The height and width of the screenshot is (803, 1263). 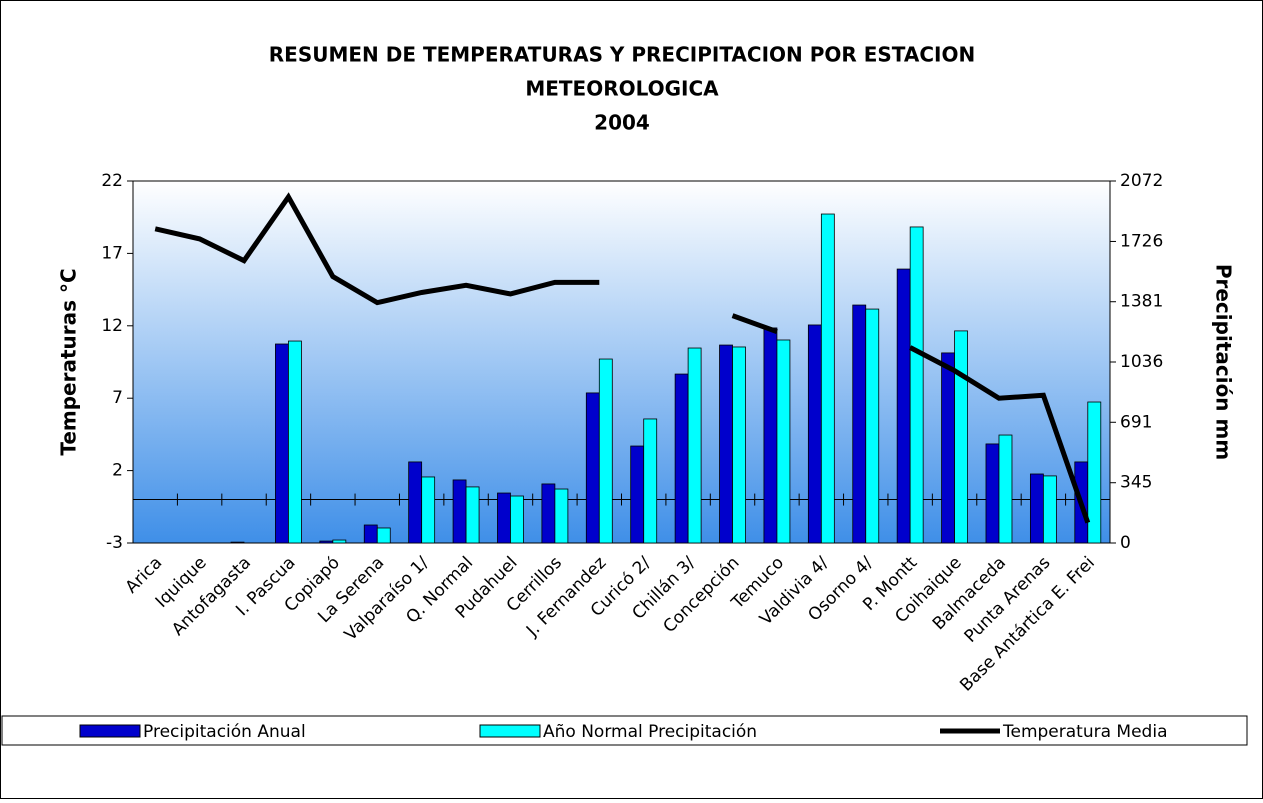 I want to click on y2-tick-label: 691, so click(x=1136, y=422).